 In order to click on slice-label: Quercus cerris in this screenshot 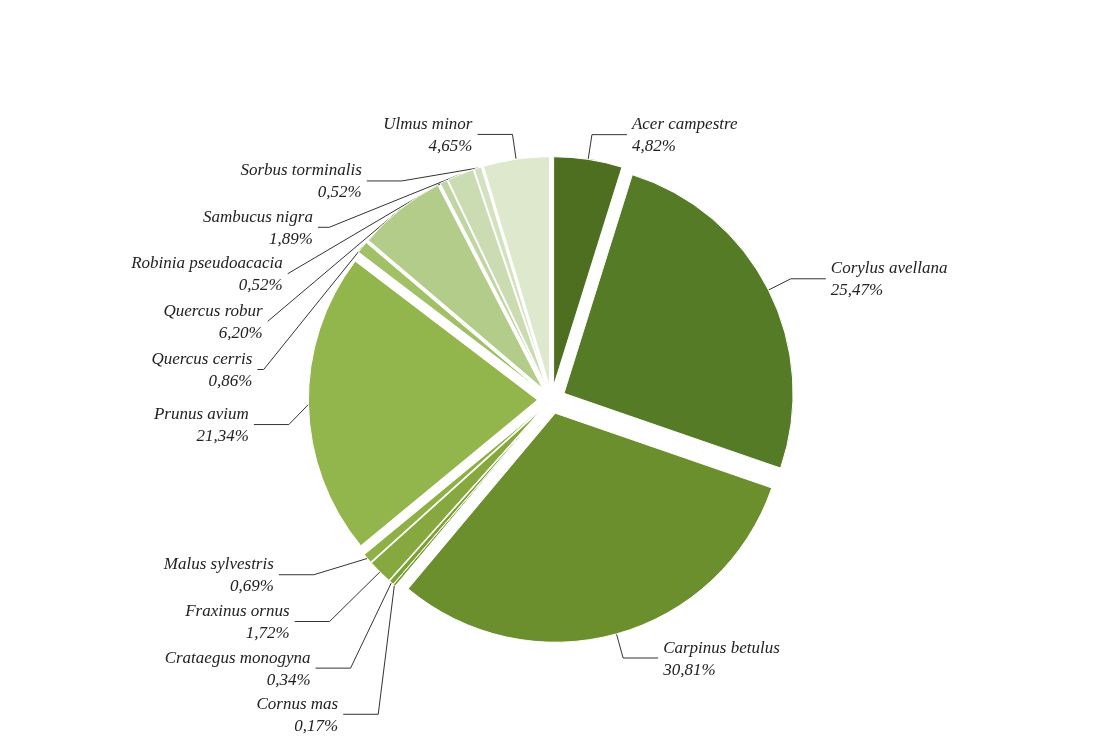, I will do `click(202, 359)`.